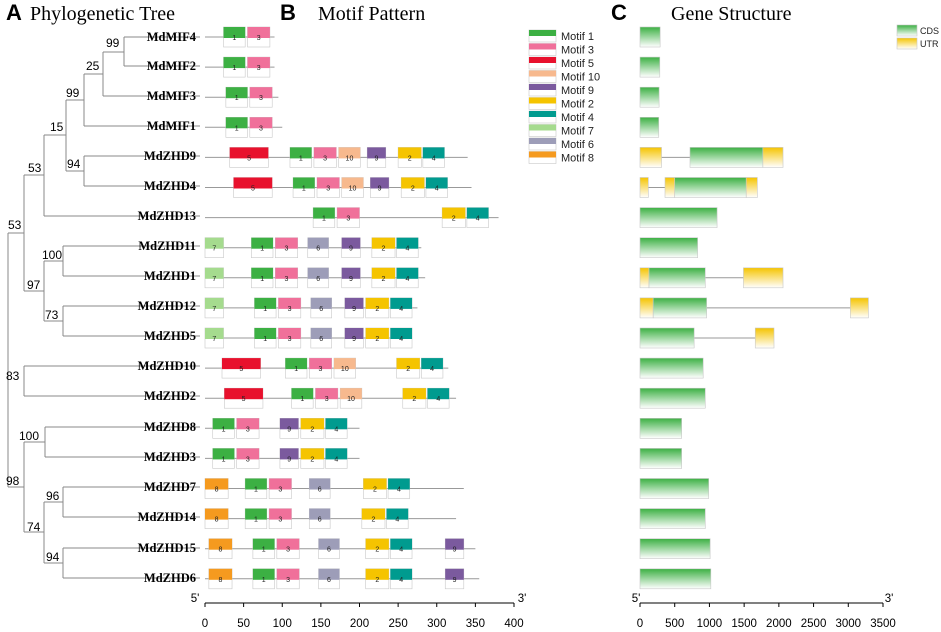  What do you see at coordinates (342, 579) in the screenshot?
I see `motif-row: 8 1 3 6 2 4 9` at bounding box center [342, 579].